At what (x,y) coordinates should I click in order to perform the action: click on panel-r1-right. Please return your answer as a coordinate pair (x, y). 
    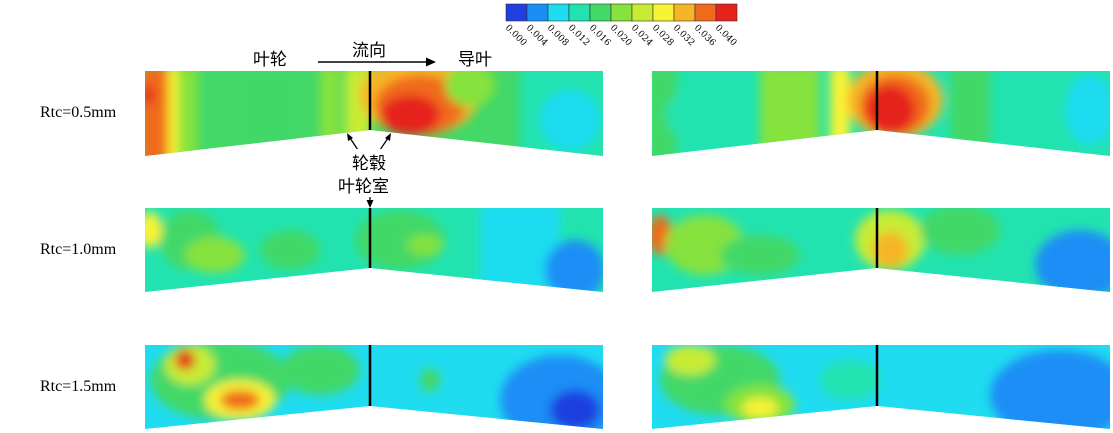
    Looking at the image, I should click on (881, 113).